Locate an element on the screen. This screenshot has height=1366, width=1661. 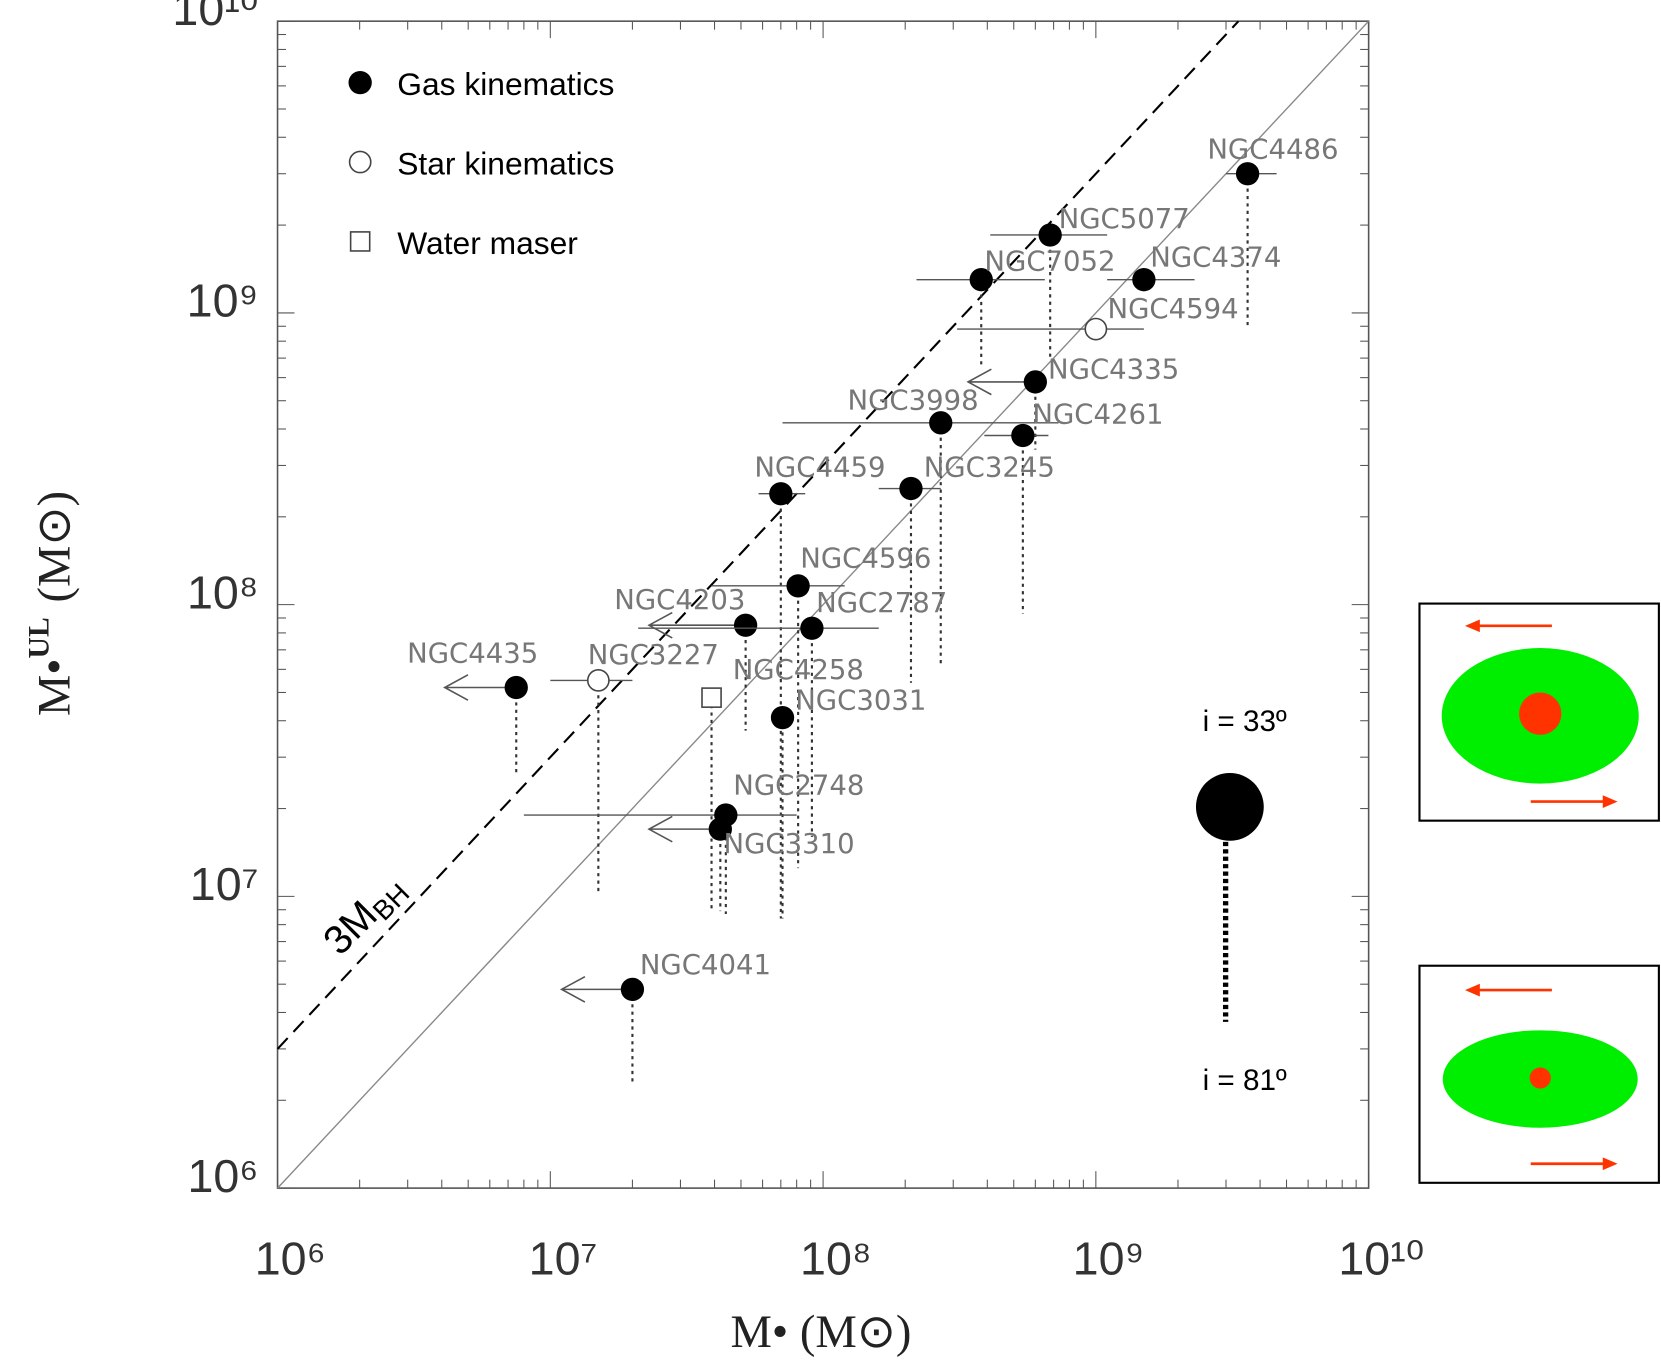
annotation: i = 81º is located at coordinates (1245, 1080).